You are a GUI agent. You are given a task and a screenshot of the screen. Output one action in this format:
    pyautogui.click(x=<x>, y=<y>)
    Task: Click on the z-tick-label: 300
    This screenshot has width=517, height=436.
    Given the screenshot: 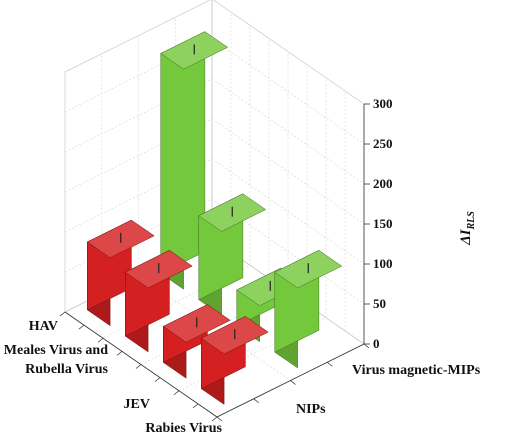 What is the action you would take?
    pyautogui.click(x=383, y=103)
    